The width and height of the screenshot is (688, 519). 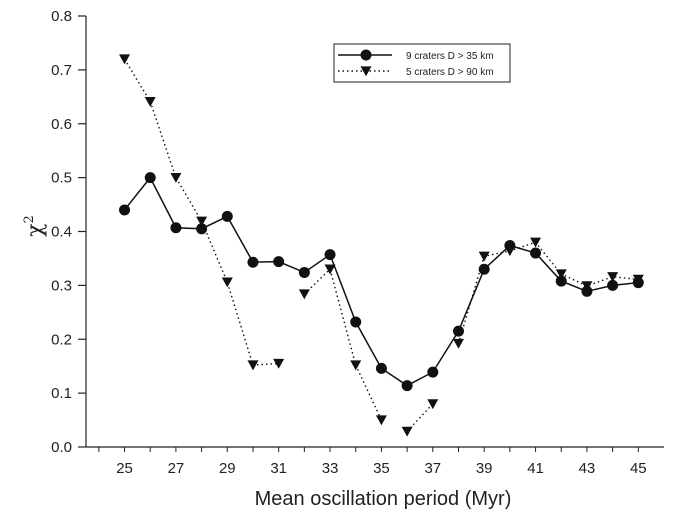 What do you see at coordinates (381, 468) in the screenshot?
I see `x-tick-label: 35` at bounding box center [381, 468].